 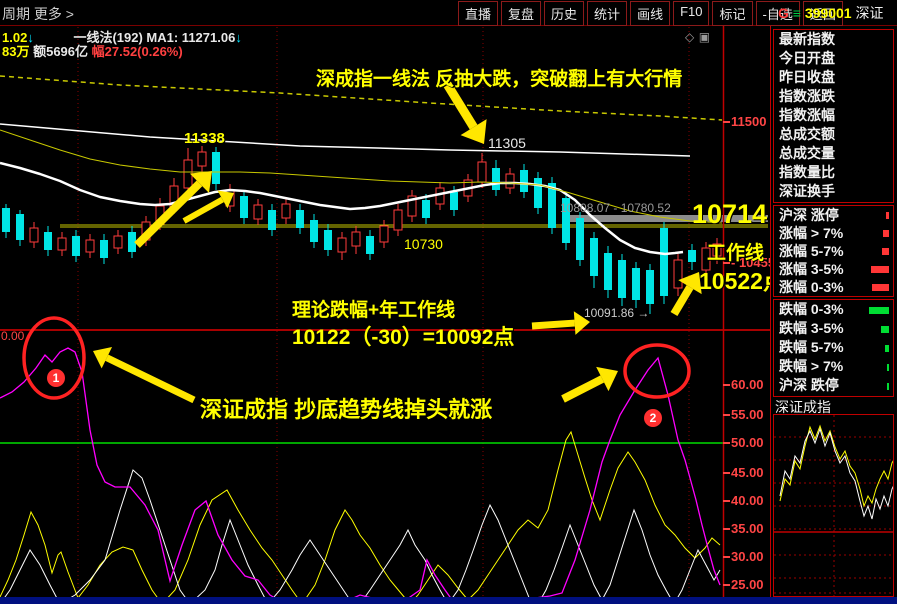 I want to click on axis-label: 25.00, so click(x=747, y=584).